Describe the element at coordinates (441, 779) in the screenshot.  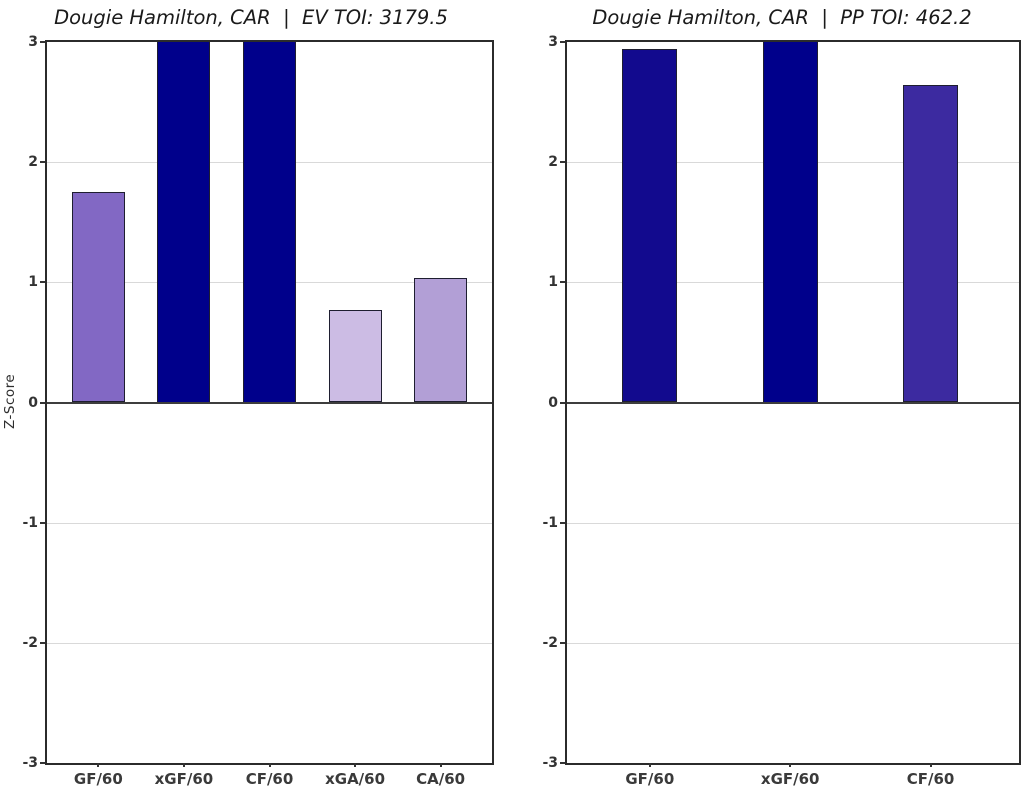
I see `x-tick-label-CA/60: CA/60` at that location.